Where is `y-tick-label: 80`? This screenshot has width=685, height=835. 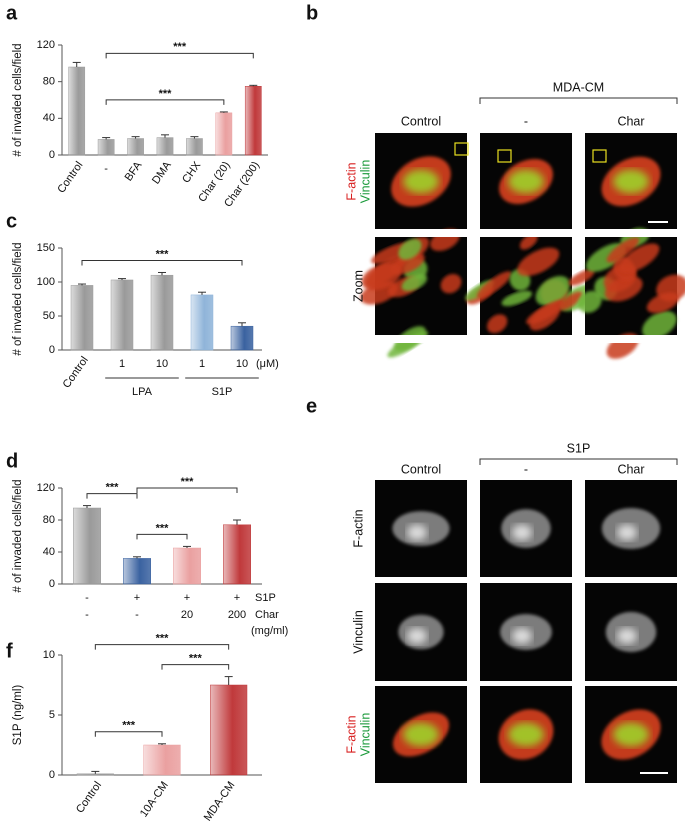 y-tick-label: 80 is located at coordinates (49, 520).